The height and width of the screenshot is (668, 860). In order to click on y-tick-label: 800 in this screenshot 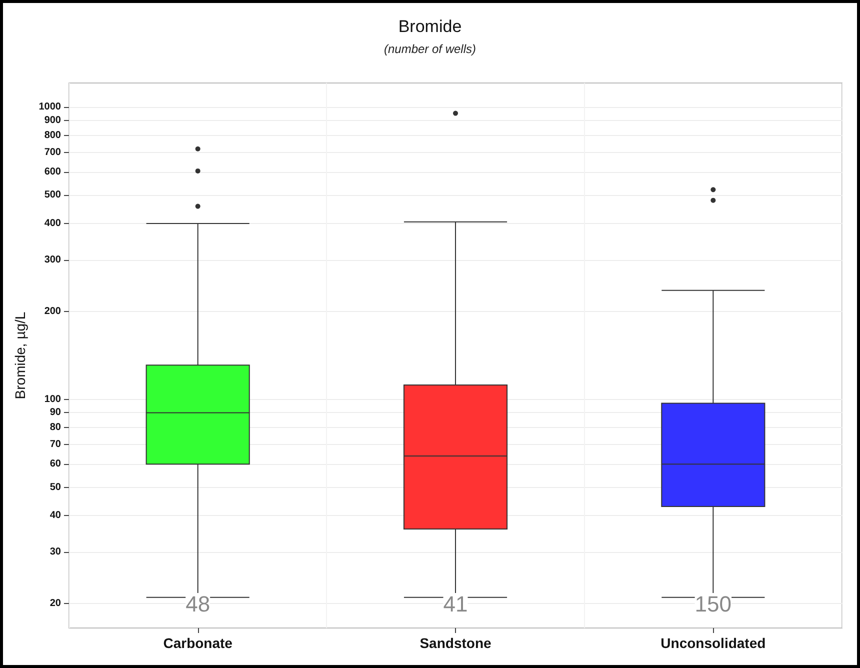, I will do `click(53, 136)`.